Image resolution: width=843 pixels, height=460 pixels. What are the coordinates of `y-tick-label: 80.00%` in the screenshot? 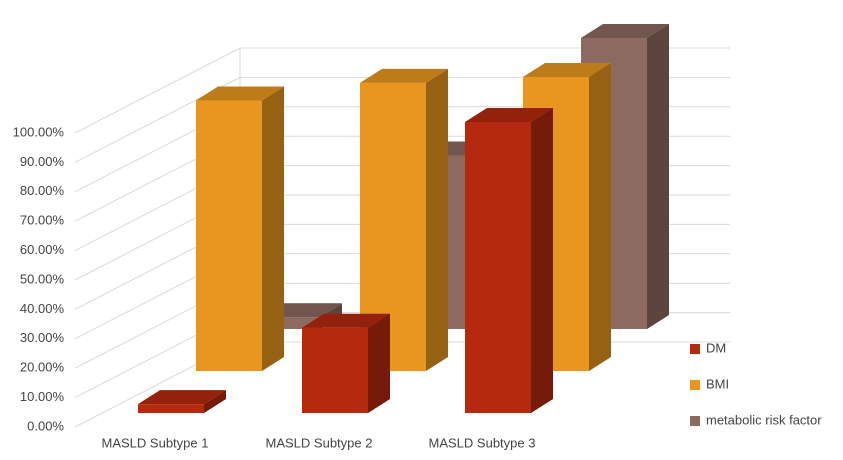 It's located at (42, 190).